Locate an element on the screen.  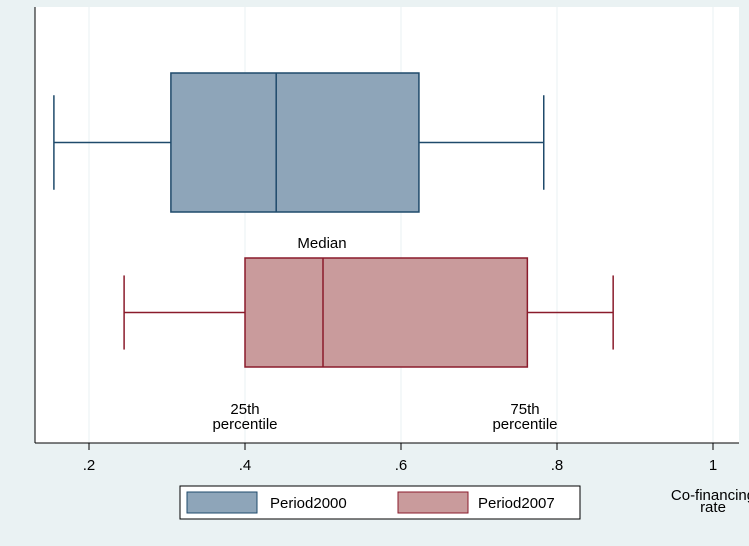
p25-annotation-line1: 25th is located at coordinates (244, 409).